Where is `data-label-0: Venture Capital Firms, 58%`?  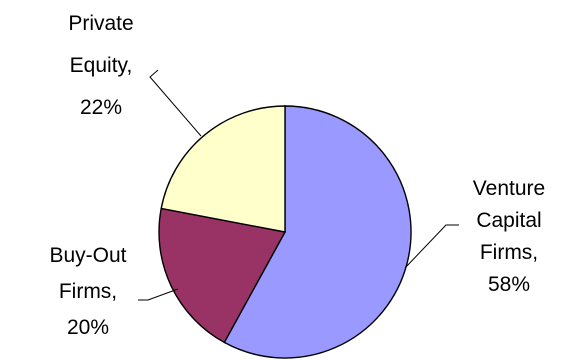
data-label-0: Venture Capital Firms, 58% is located at coordinates (509, 236).